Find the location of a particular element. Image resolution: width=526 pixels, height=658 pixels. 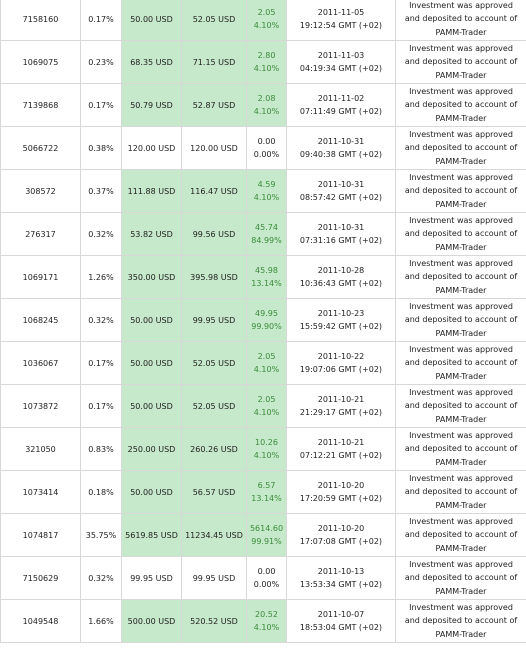

date-time-text: 17:07:08 GMT (+02) is located at coordinates (341, 541).